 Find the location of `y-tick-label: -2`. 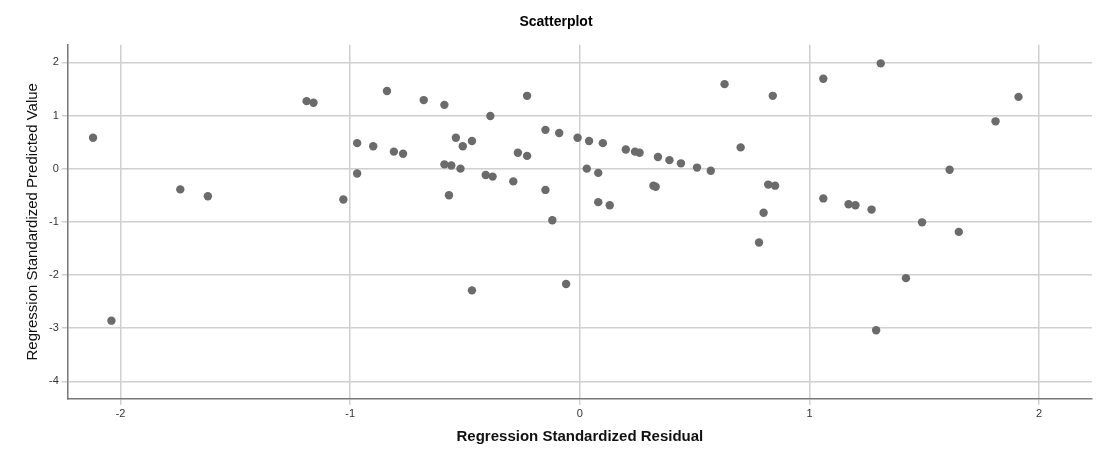

y-tick-label: -2 is located at coordinates (54, 273).